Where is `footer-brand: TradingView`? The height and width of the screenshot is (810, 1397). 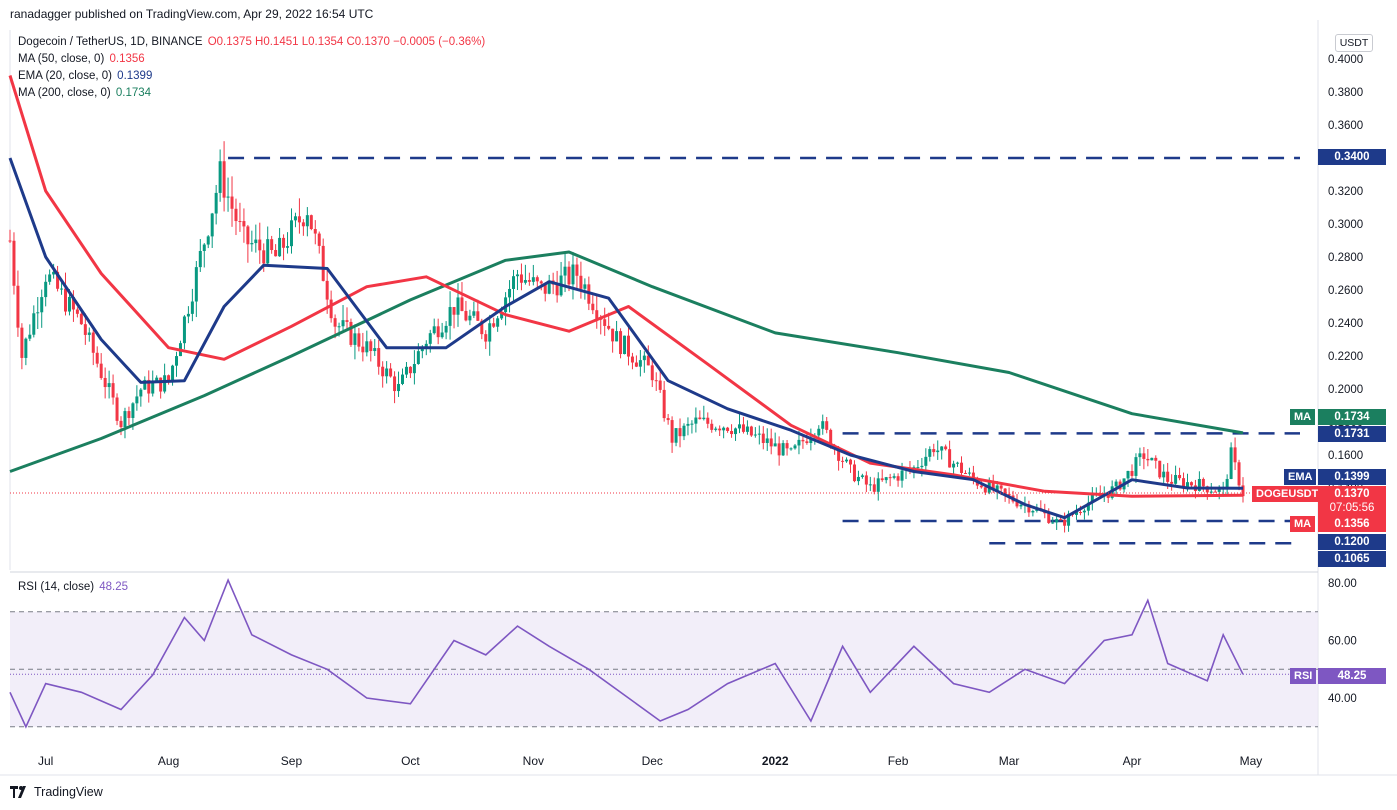
footer-brand: TradingView is located at coordinates (56, 792).